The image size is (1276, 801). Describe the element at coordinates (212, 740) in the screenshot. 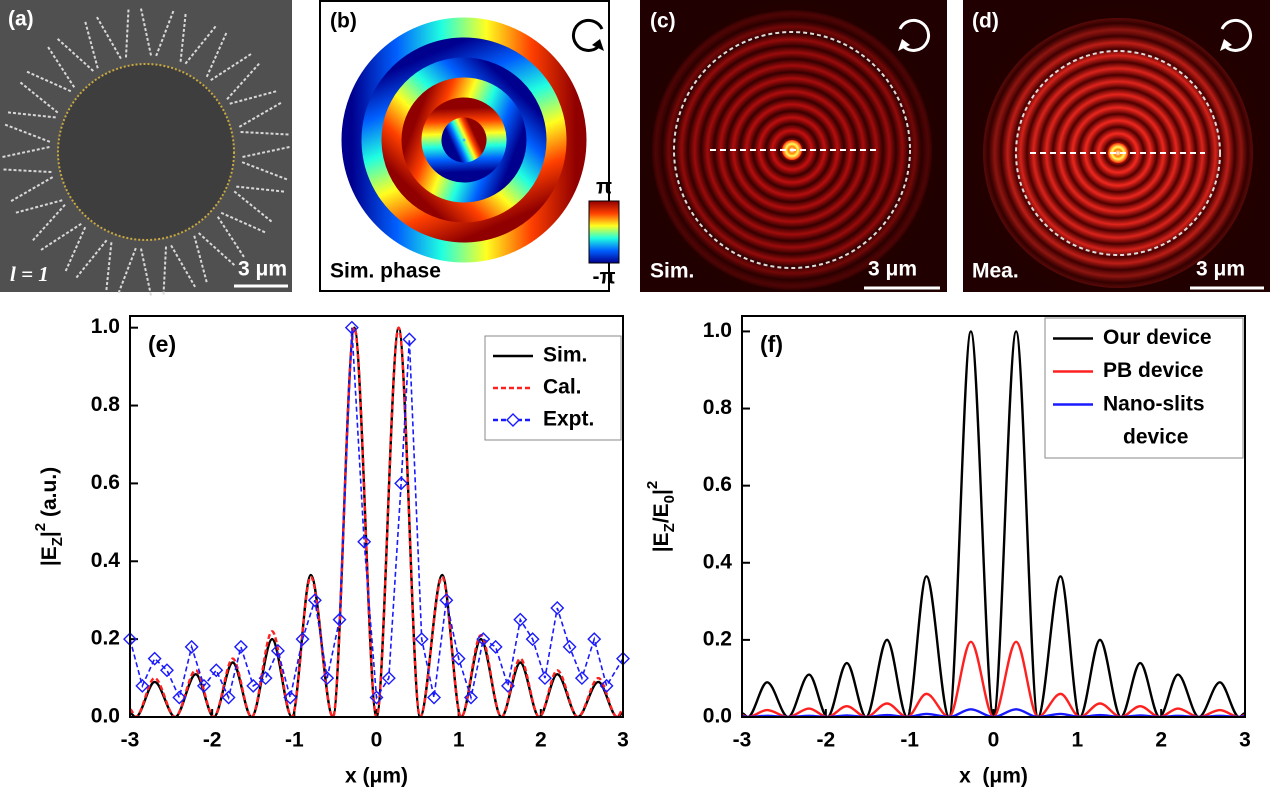

I see `x-tick-label: -2` at that location.